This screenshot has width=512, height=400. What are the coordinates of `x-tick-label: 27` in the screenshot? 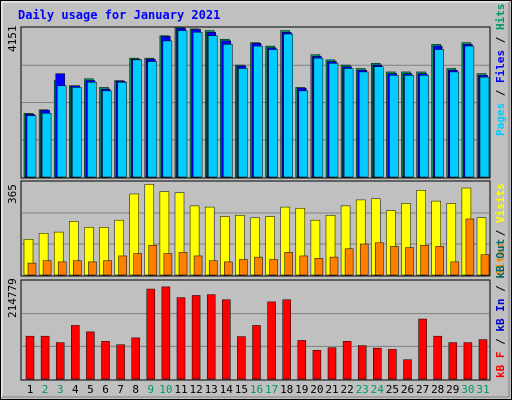 It's located at (422, 389).